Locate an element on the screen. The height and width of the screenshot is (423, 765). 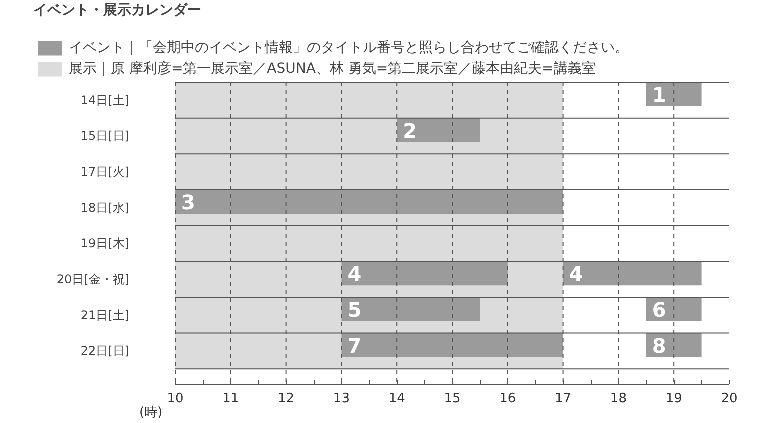
annotation: 1 is located at coordinates (659, 95).